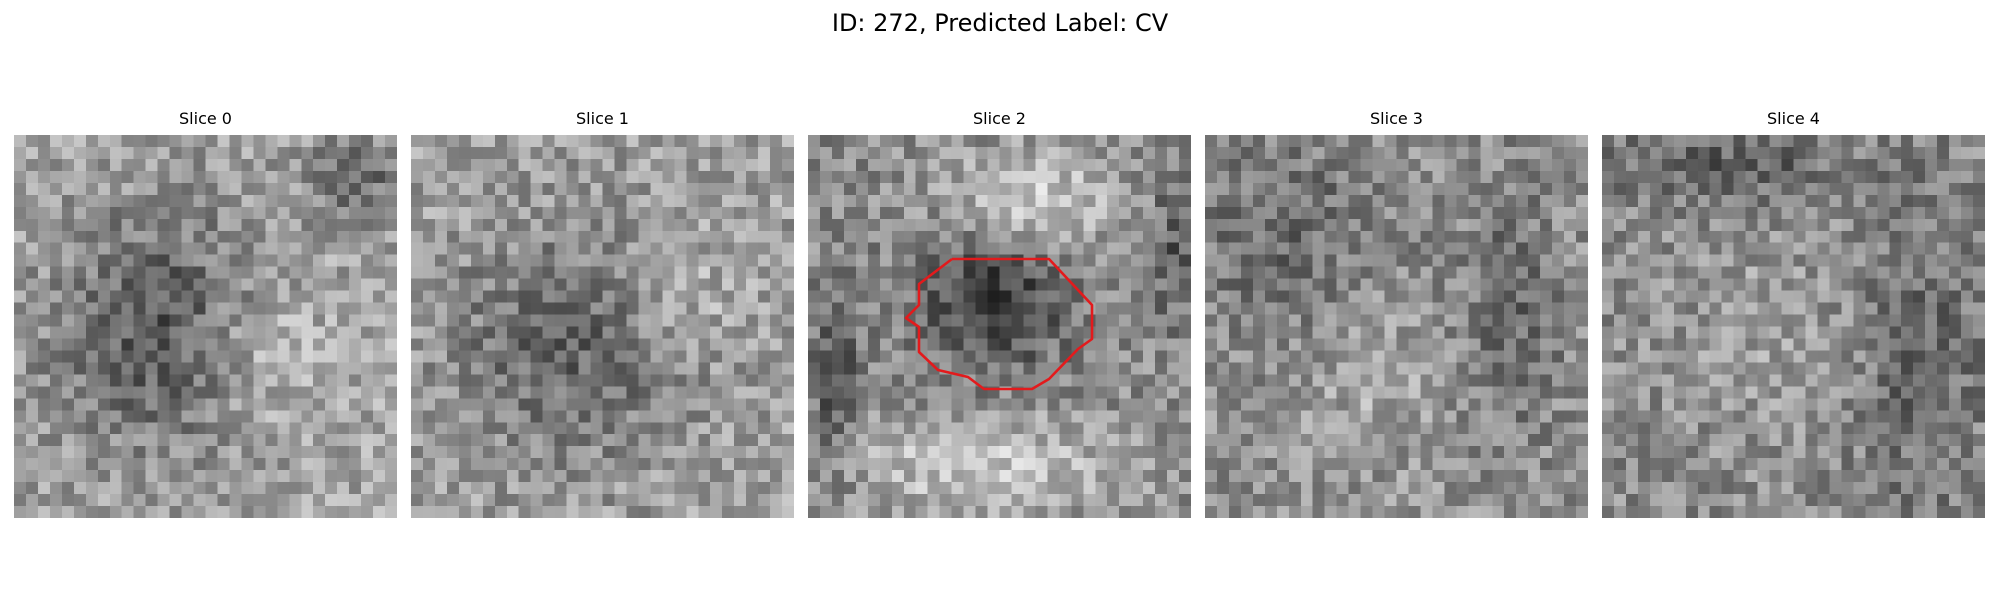 Image resolution: width=2000 pixels, height=600 pixels. Describe the element at coordinates (1793, 118) in the screenshot. I see `slice-title-4: Slice 4` at that location.